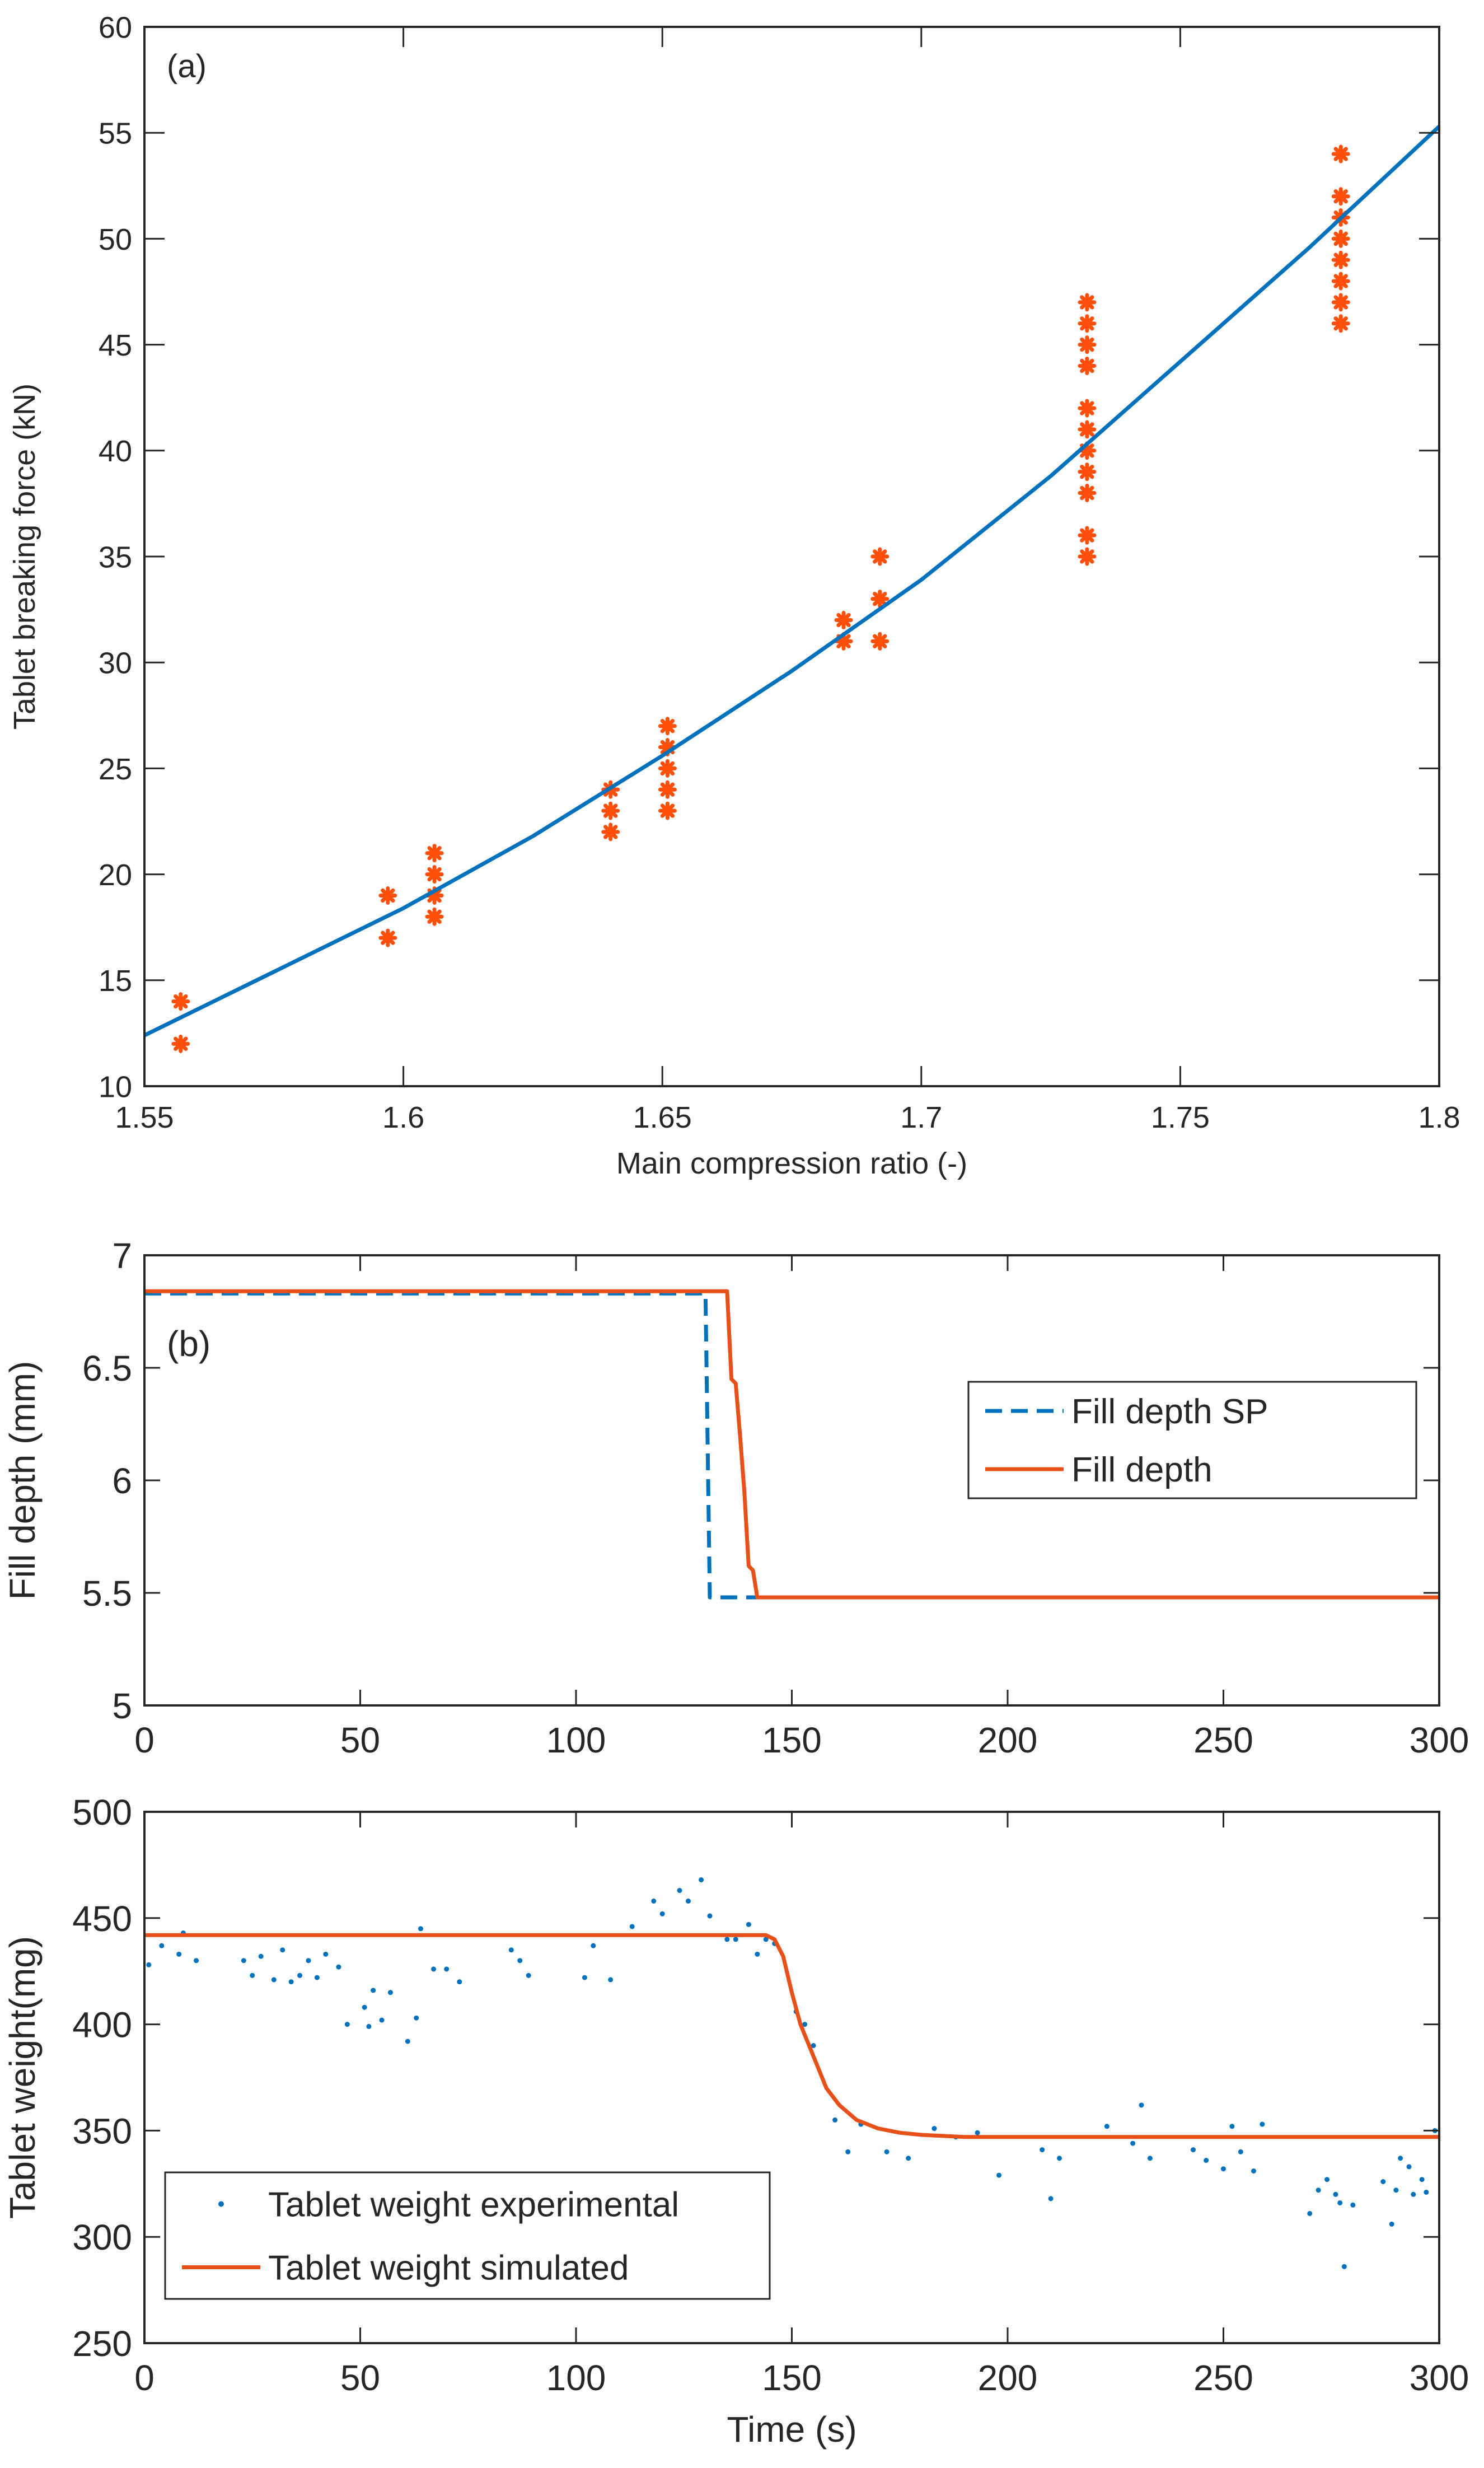  I want to click on y-tick-label: 35, so click(115, 557).